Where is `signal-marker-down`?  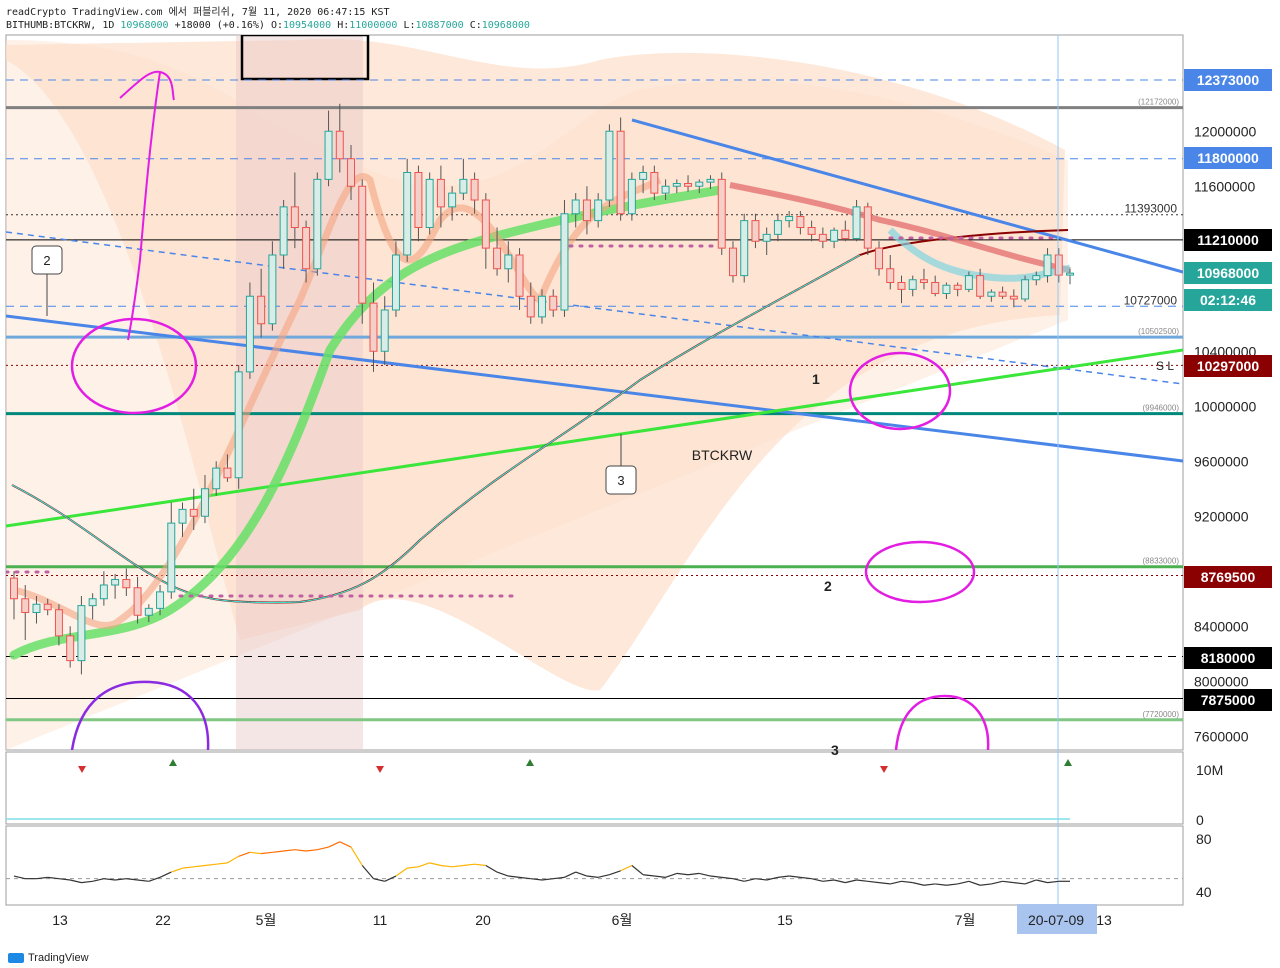
signal-marker-down is located at coordinates (380, 769).